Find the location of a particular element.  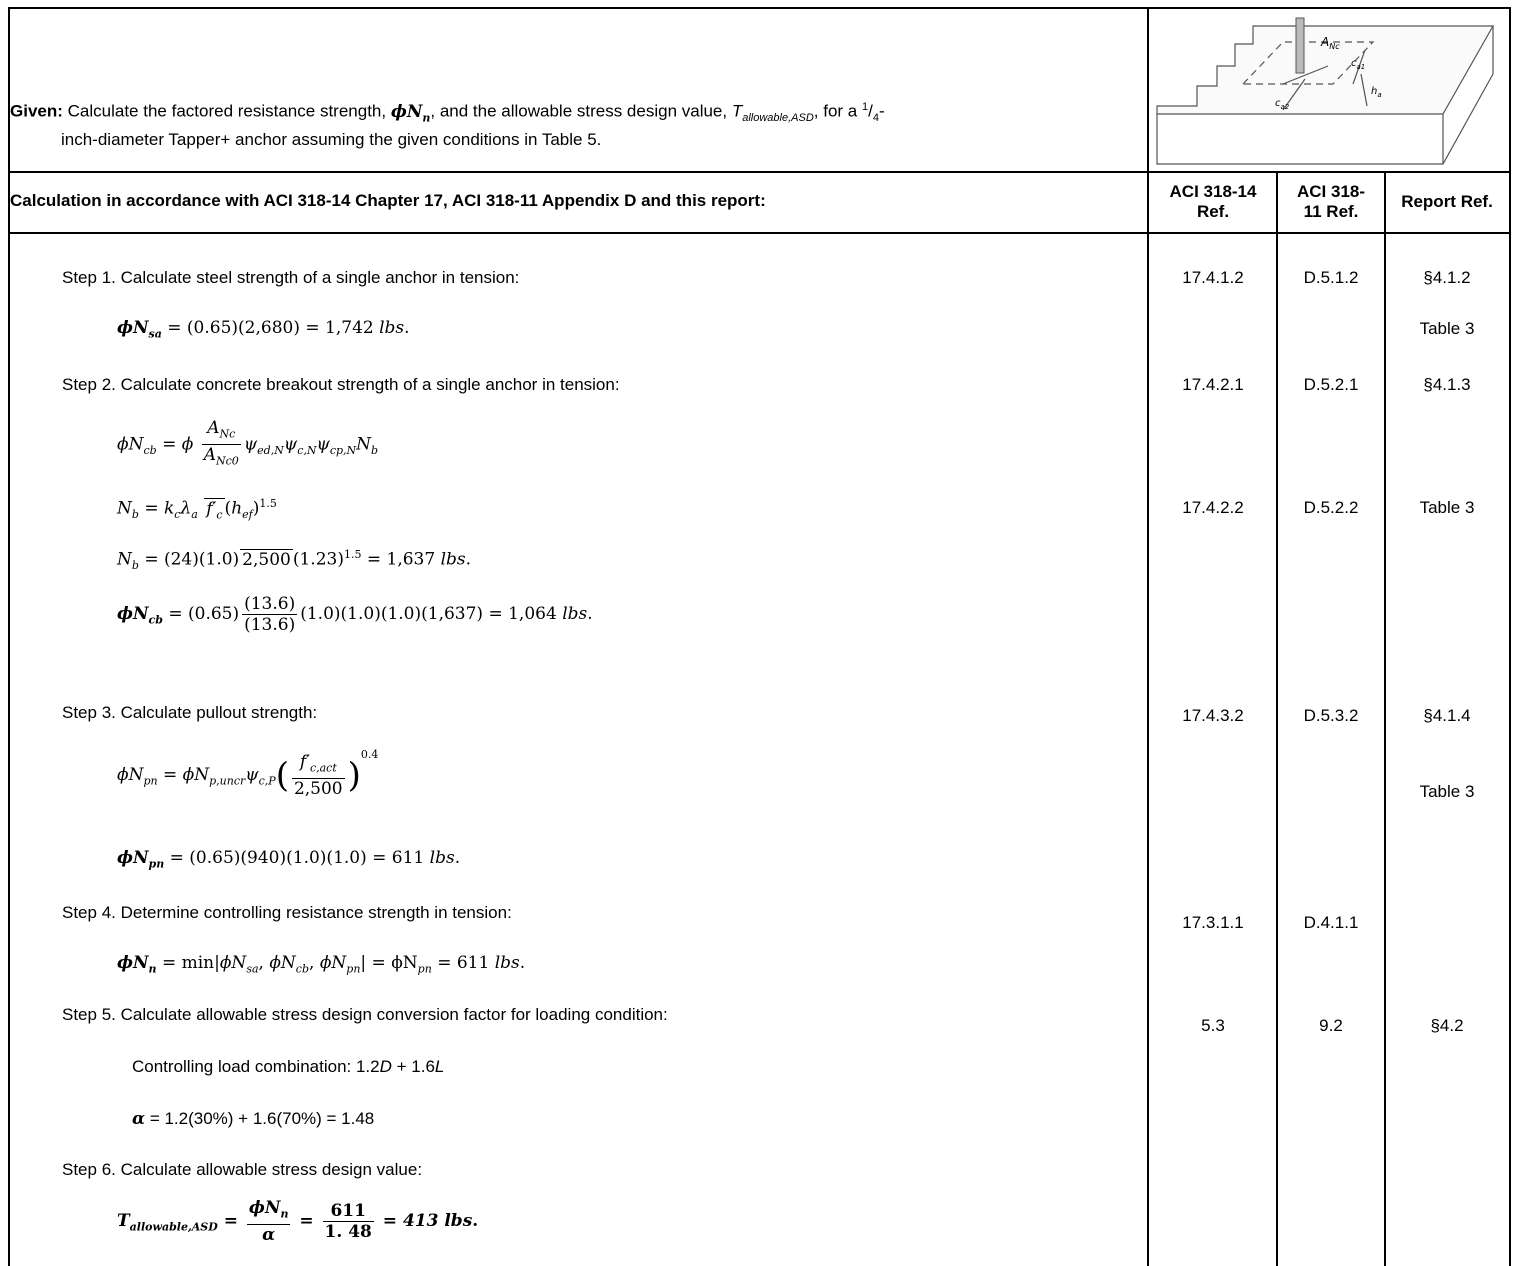

ref-r3-c2: D.5.3.2 is located at coordinates (1331, 715).